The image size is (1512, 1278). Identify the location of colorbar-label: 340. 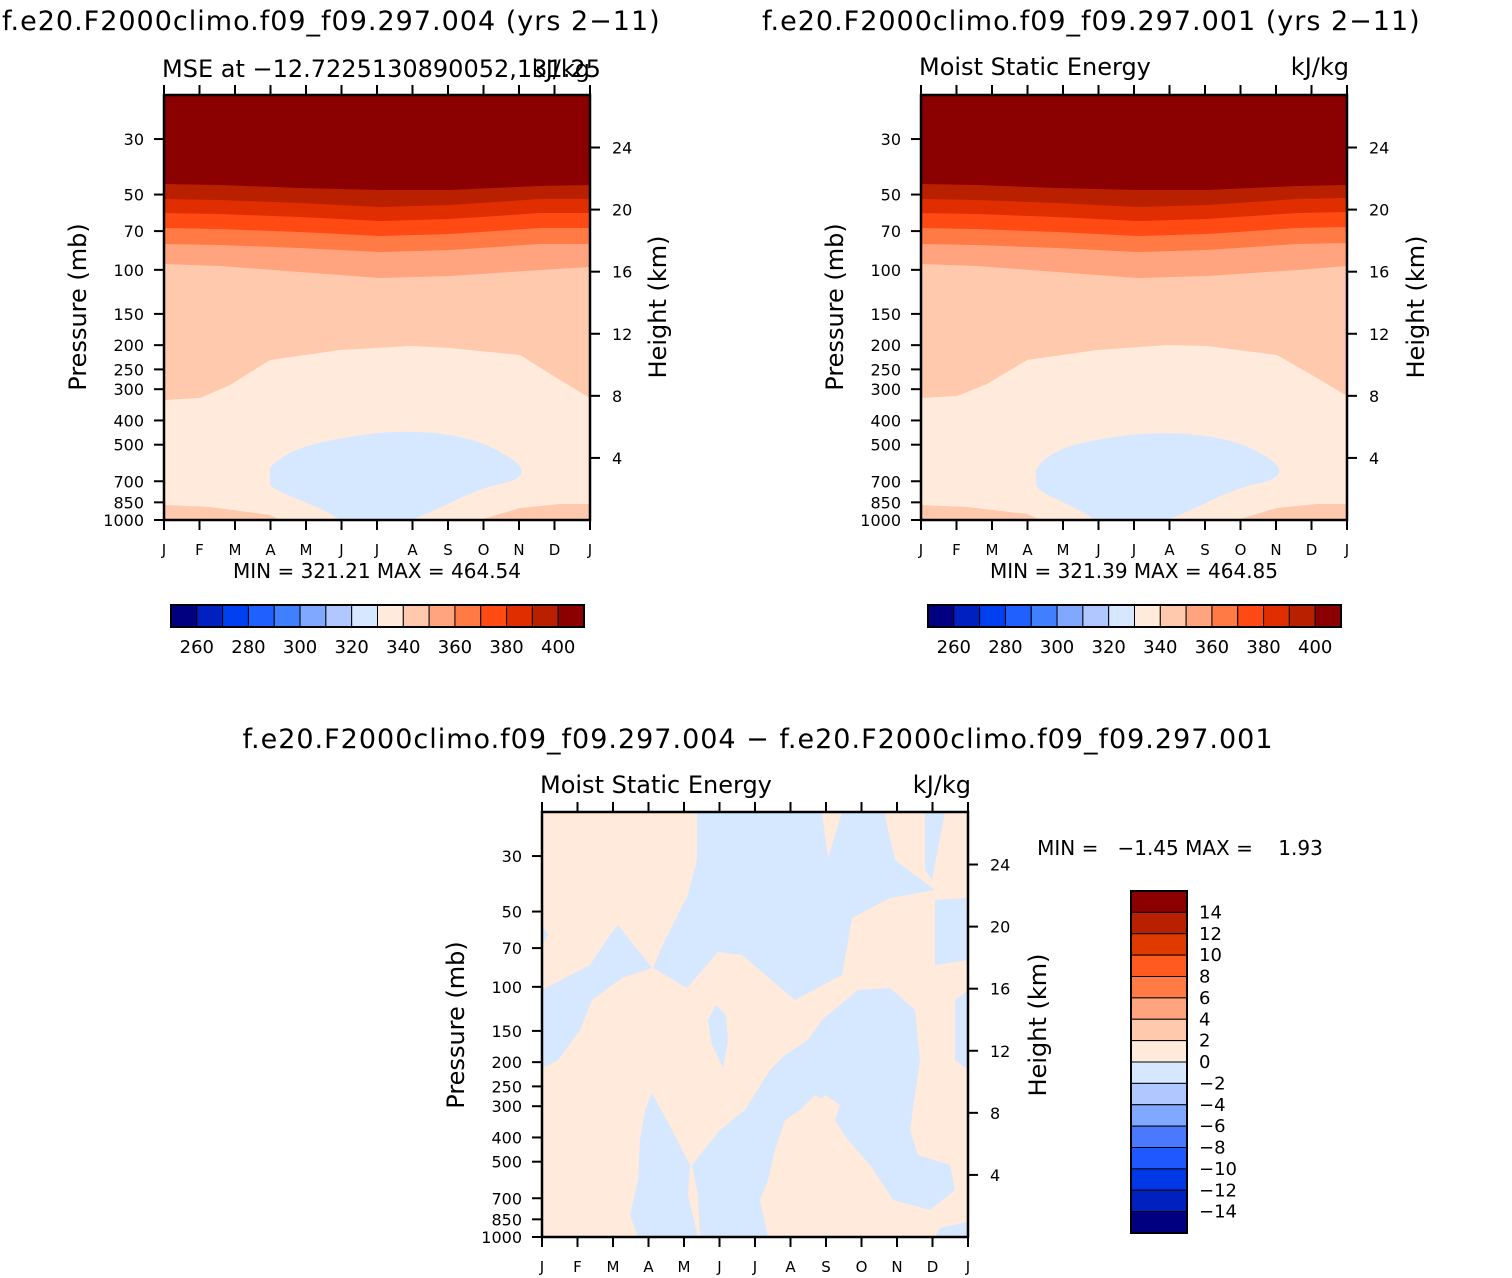
(403, 647).